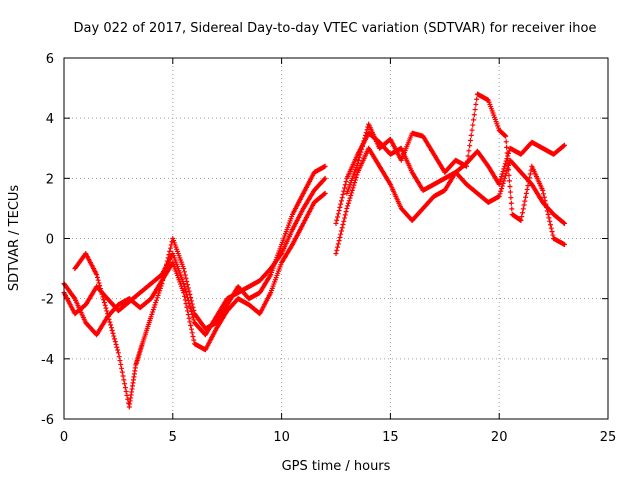 This screenshot has height=480, width=640. I want to click on x-tick-labels: 0 5 10 15 20 25, so click(338, 437).